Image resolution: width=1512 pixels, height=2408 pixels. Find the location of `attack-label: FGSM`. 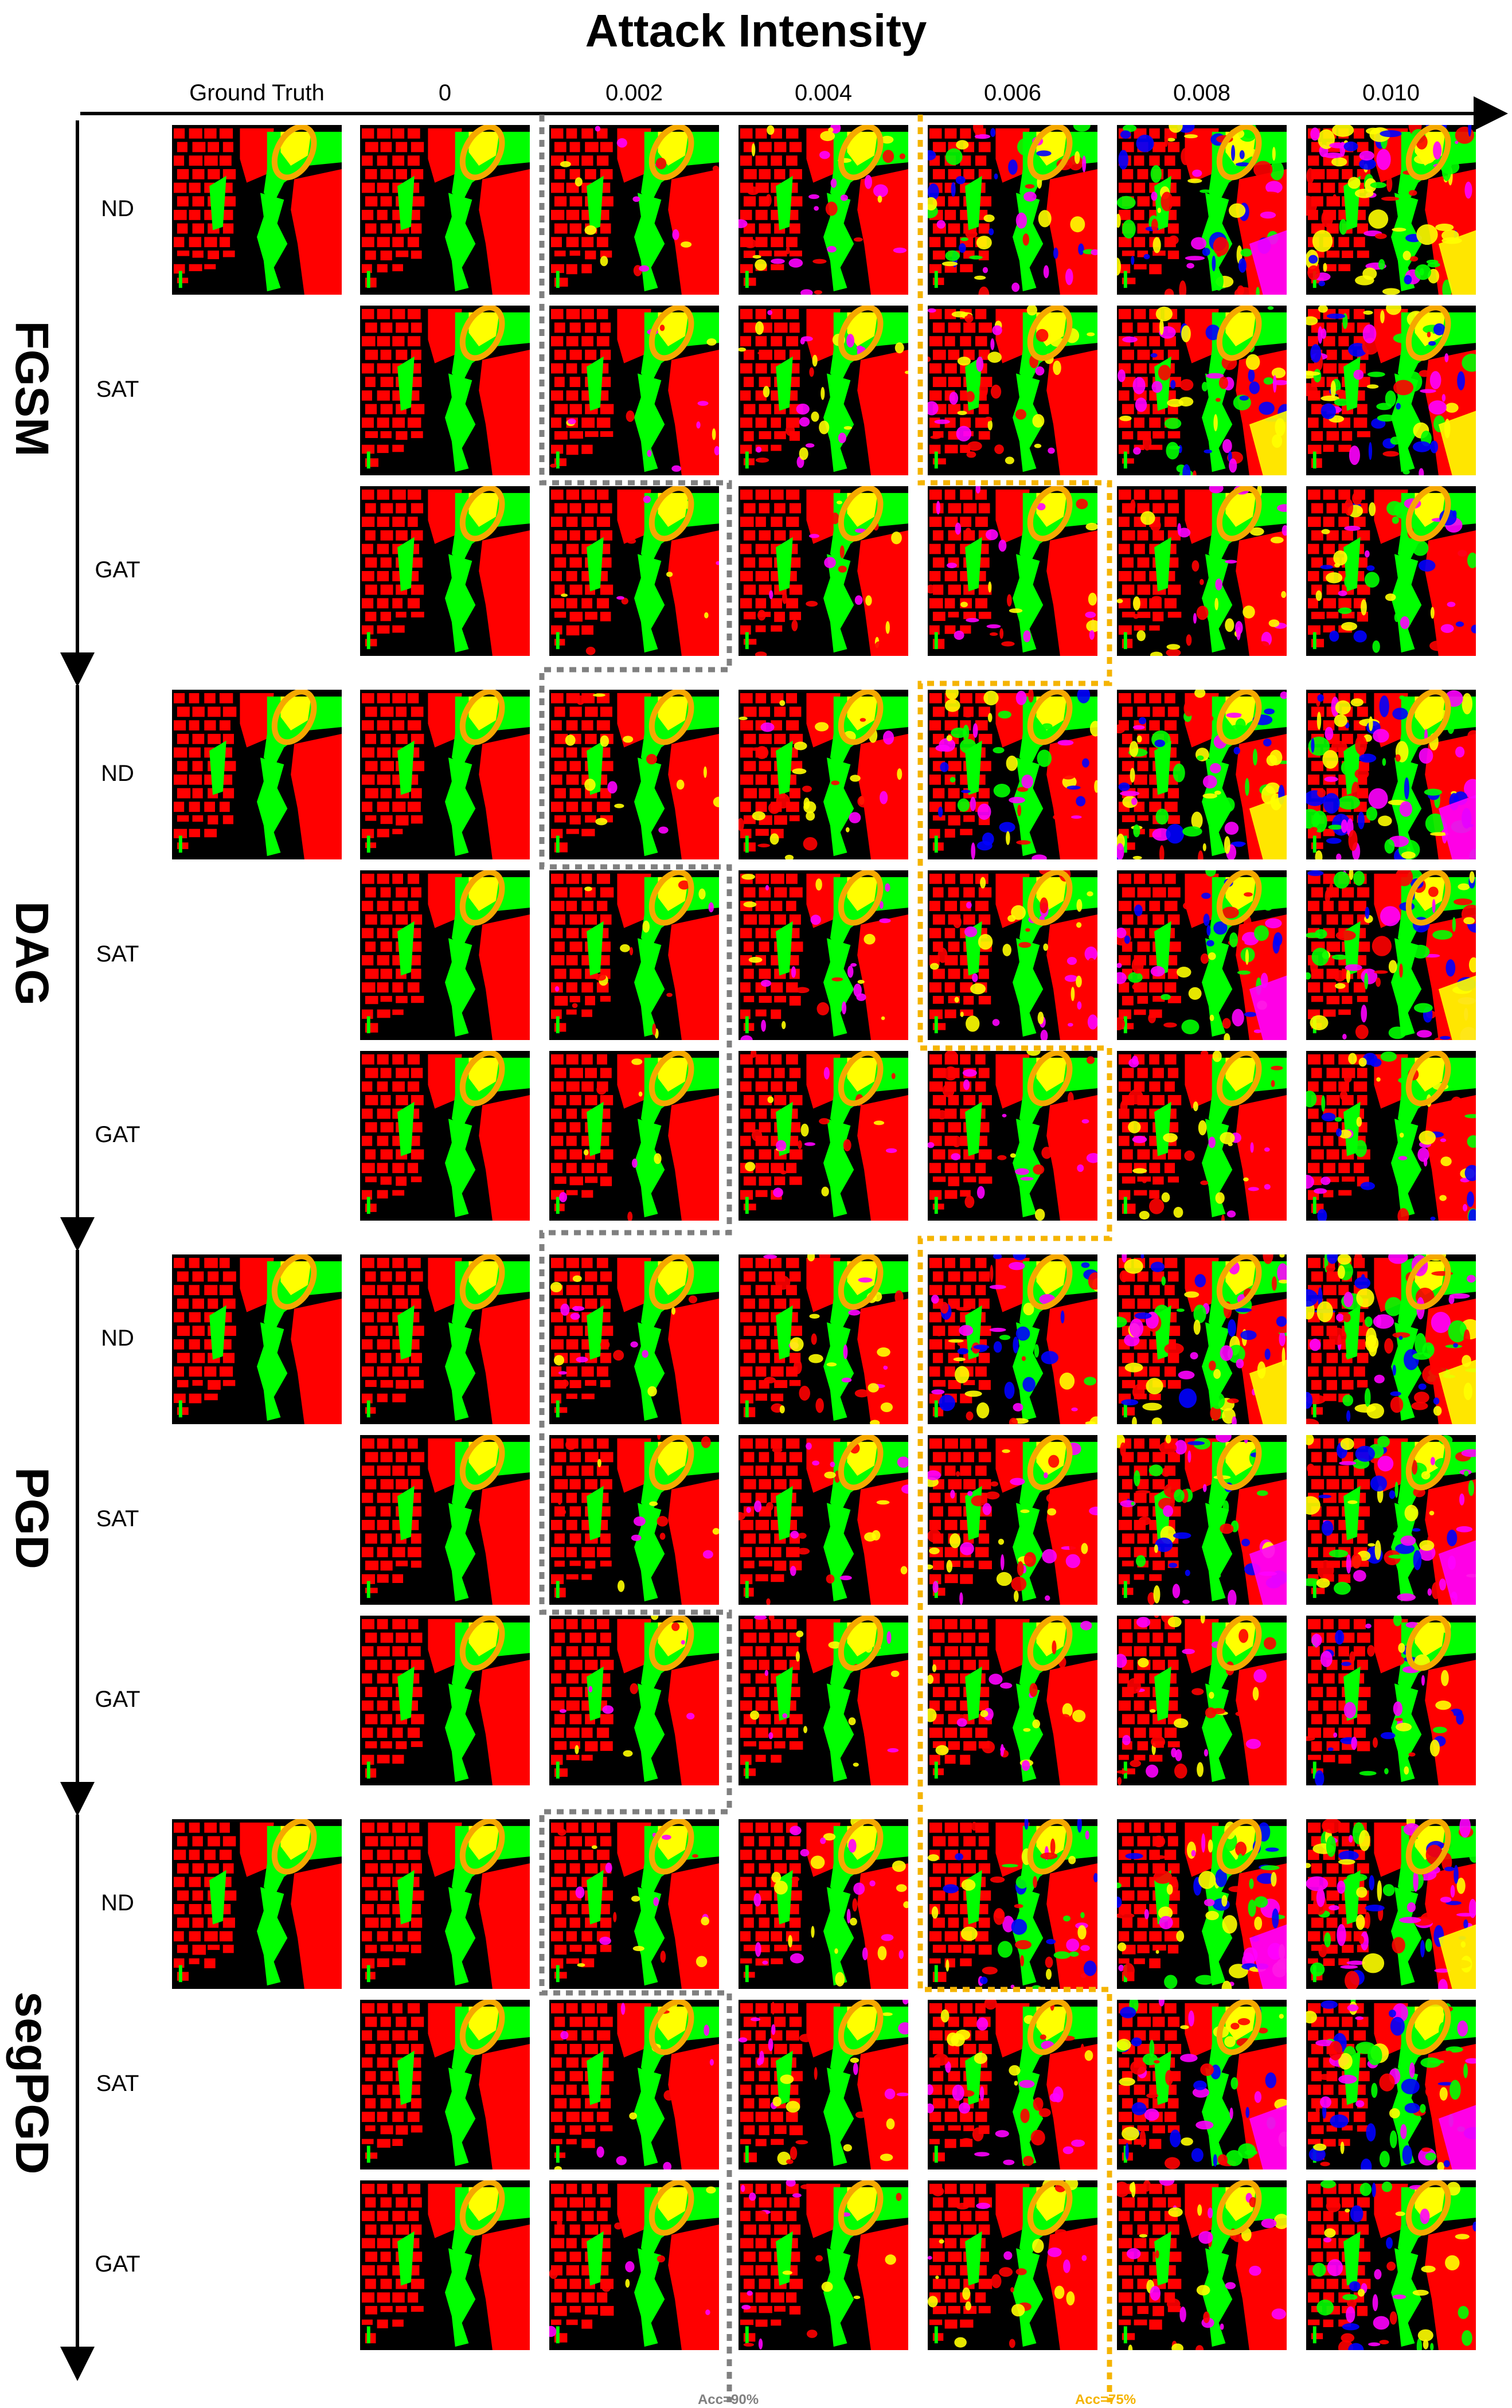

attack-label: FGSM is located at coordinates (31, 388).